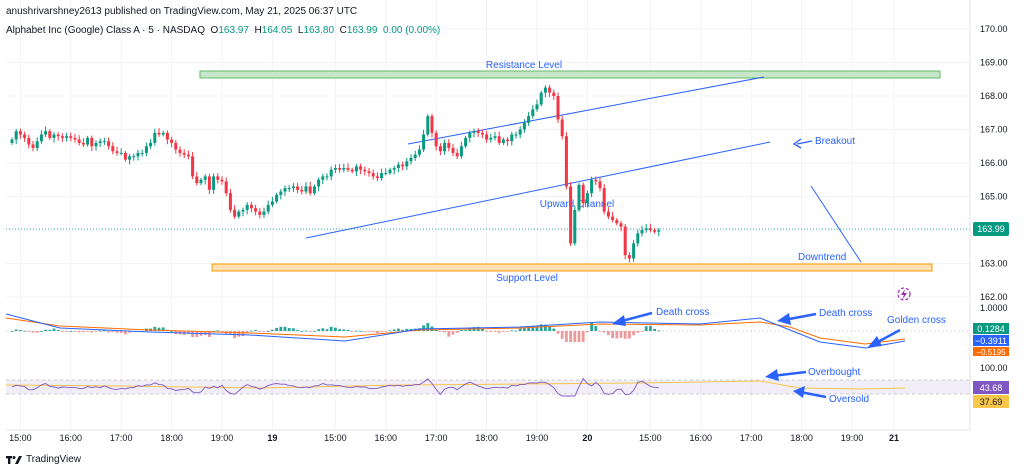  I want to click on support-label: Support Level, so click(527, 278).